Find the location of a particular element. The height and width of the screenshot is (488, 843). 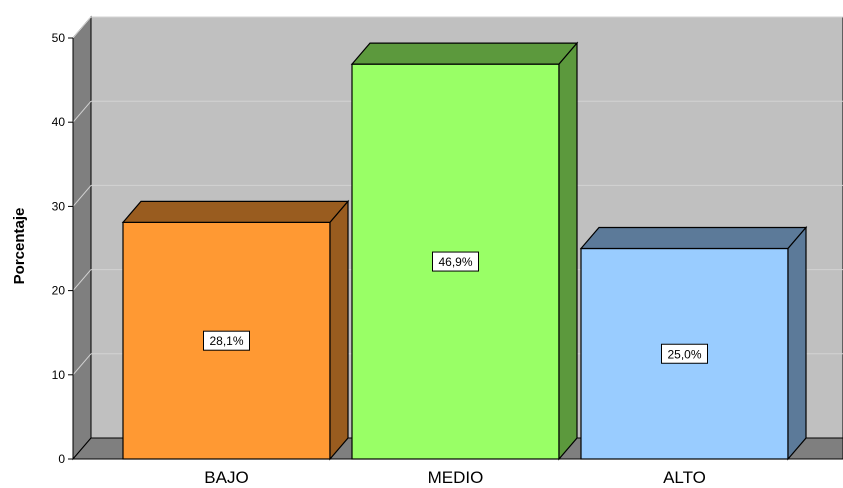

data-label: 25,0% is located at coordinates (684, 354).